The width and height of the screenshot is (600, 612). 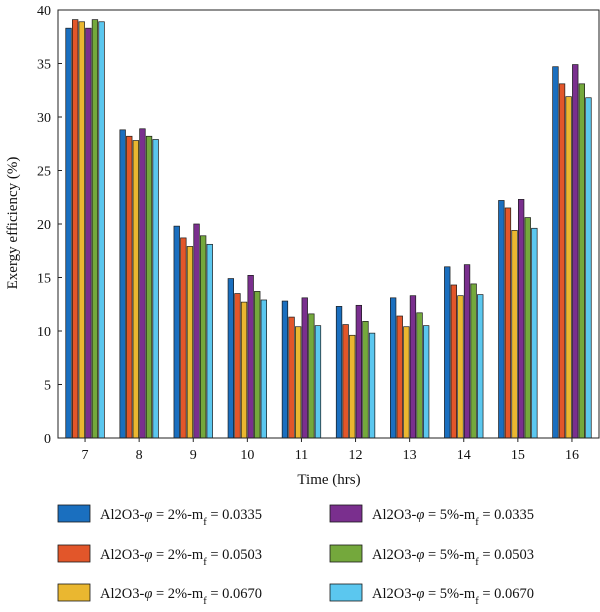 I want to click on x-axis-title: Time (hrs), so click(x=328, y=480).